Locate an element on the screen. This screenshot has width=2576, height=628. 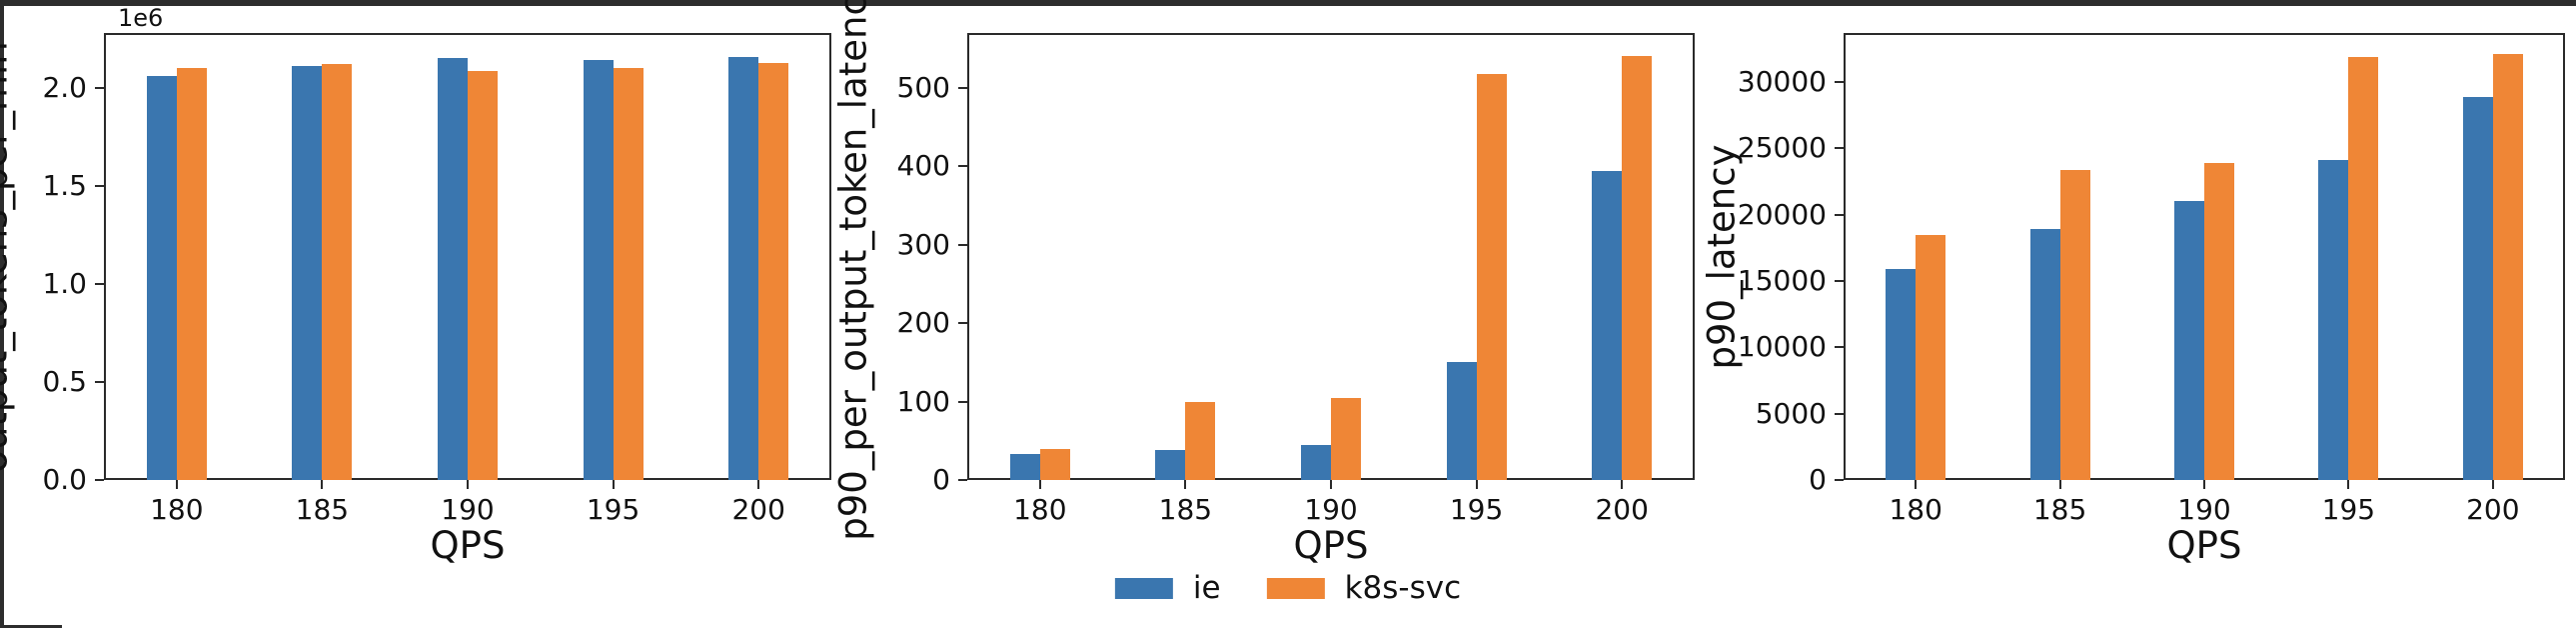
y-tick-label: 0.5 is located at coordinates (64, 381).